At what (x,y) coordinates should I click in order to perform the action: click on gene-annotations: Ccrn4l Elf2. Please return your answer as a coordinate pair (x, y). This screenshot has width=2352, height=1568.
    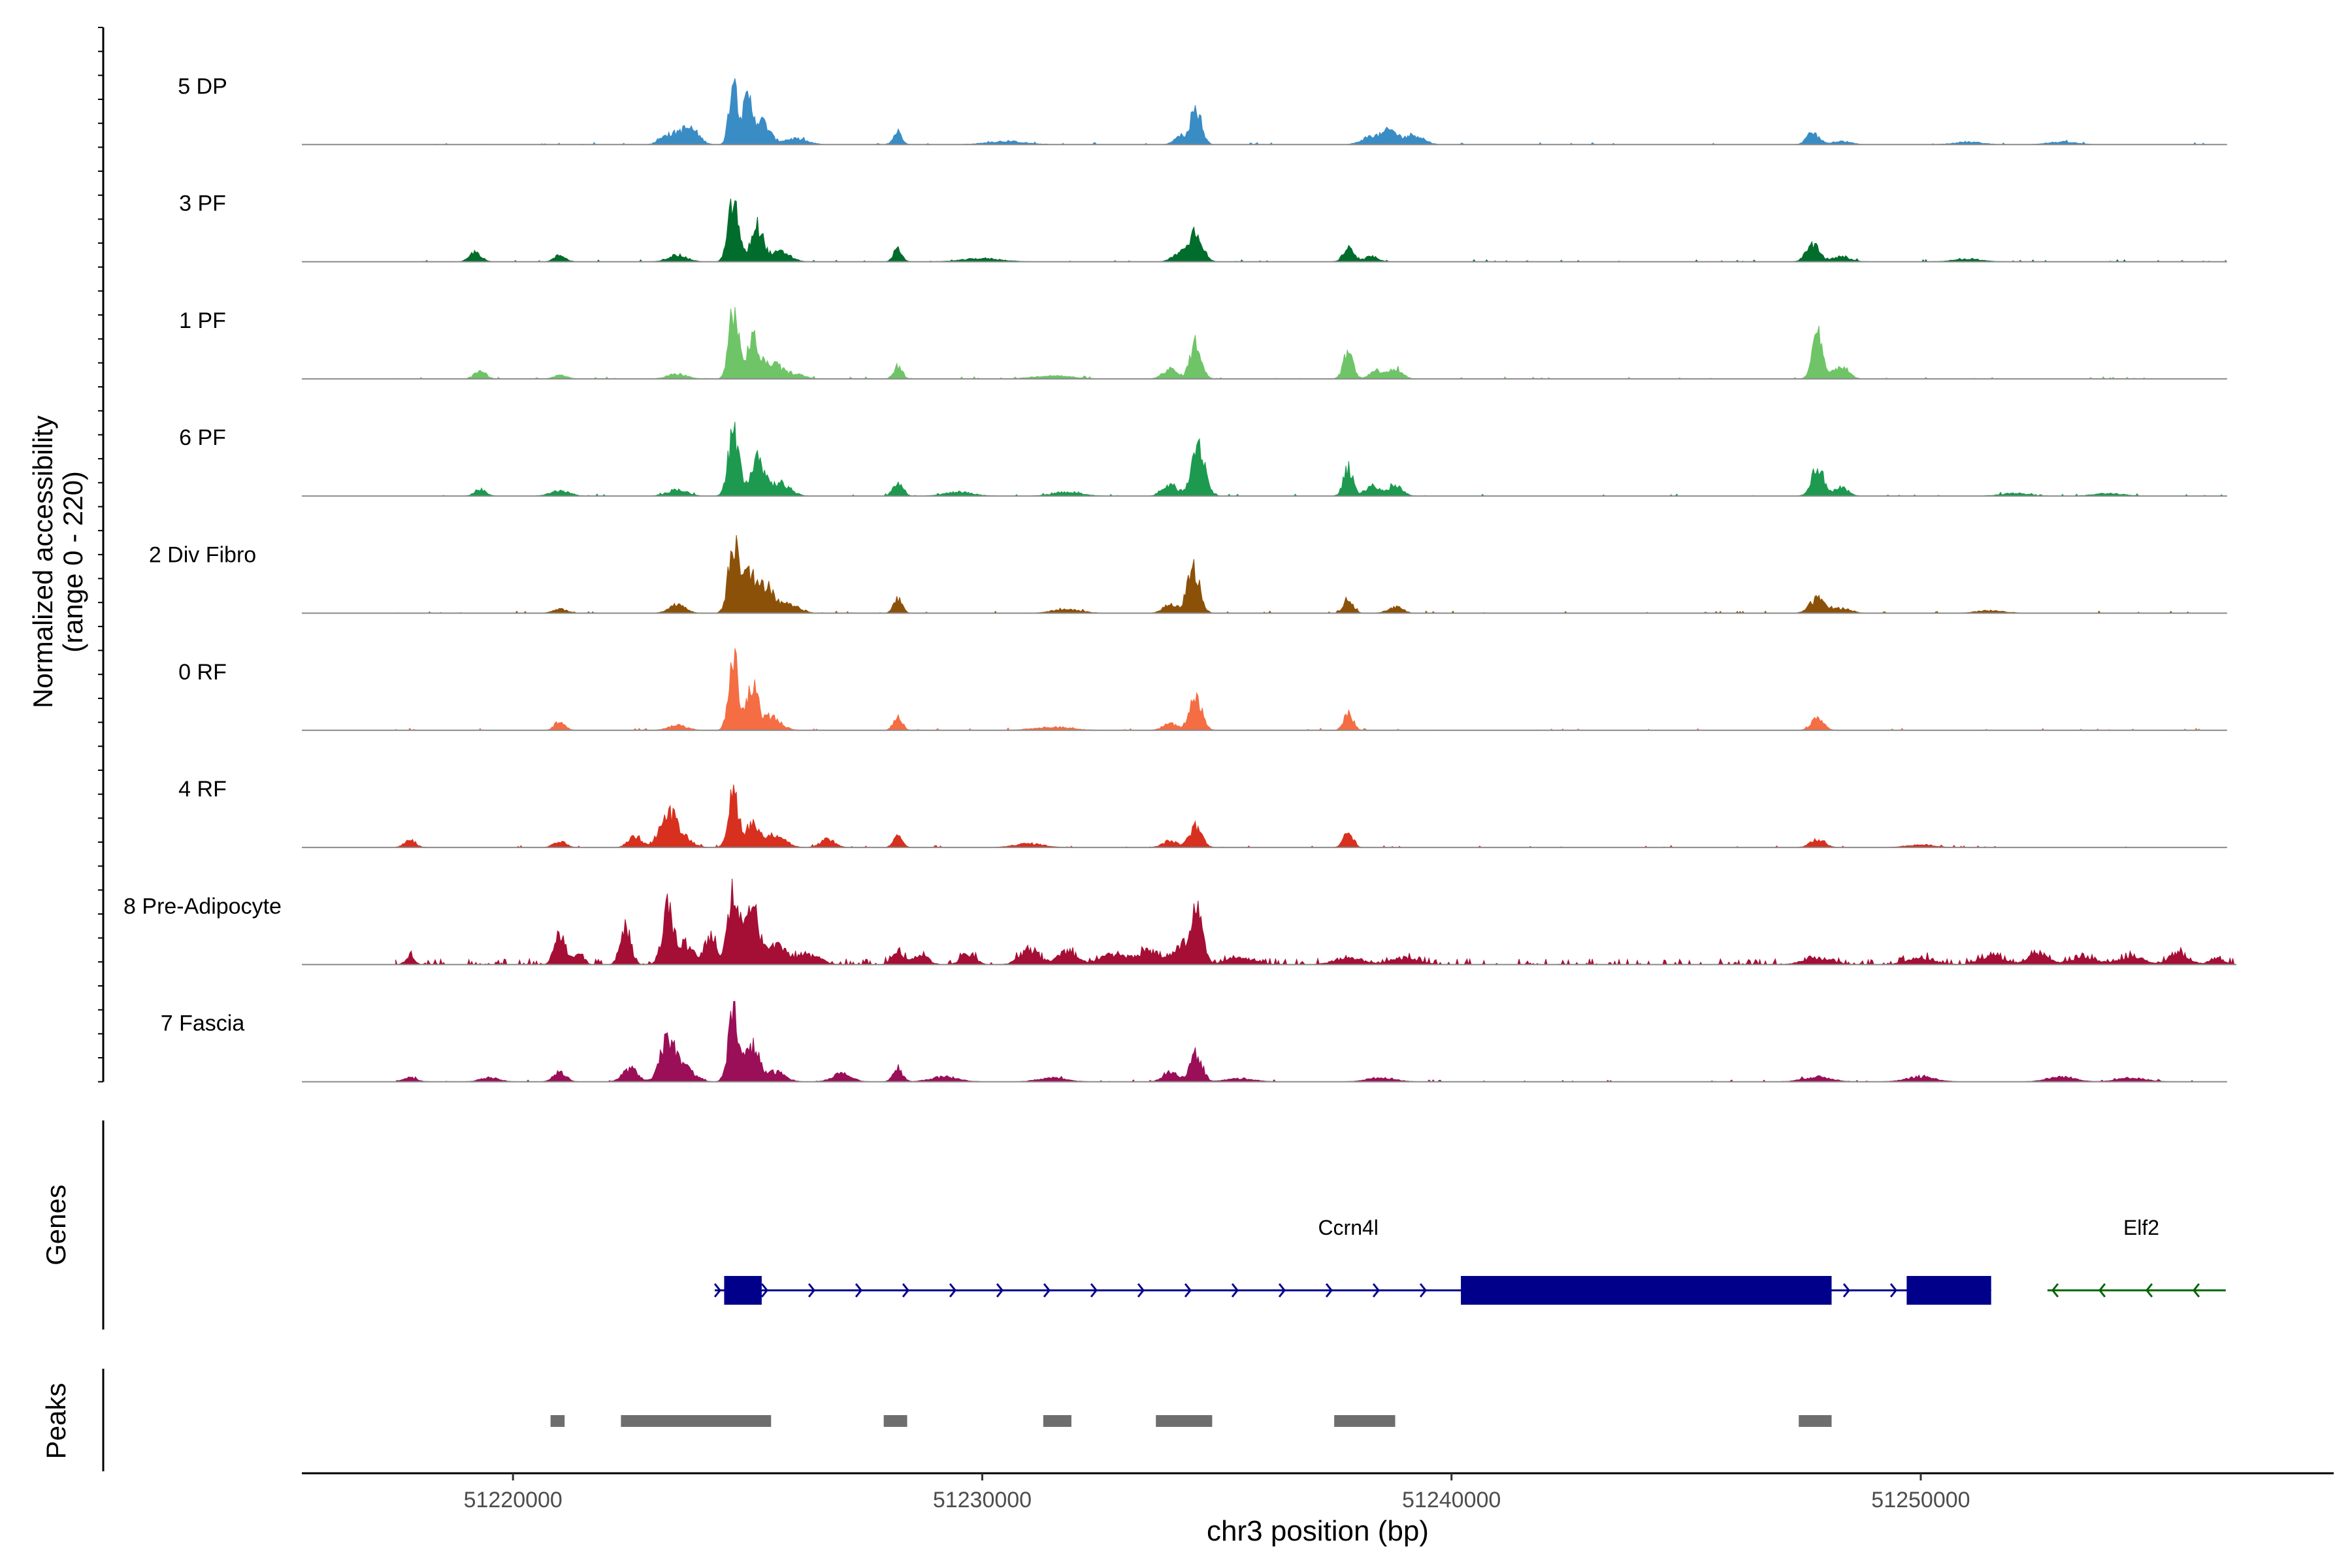
    Looking at the image, I should click on (1469, 1260).